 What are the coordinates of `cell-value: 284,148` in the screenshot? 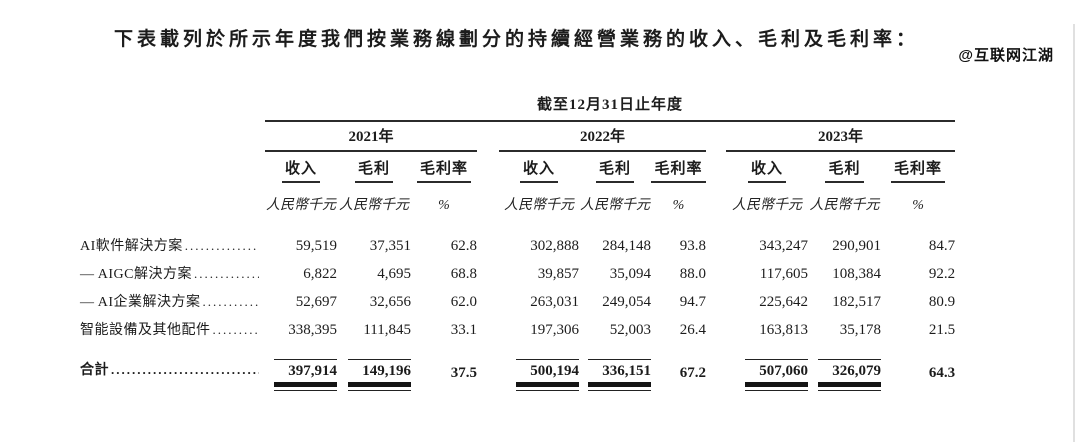 It's located at (626, 246).